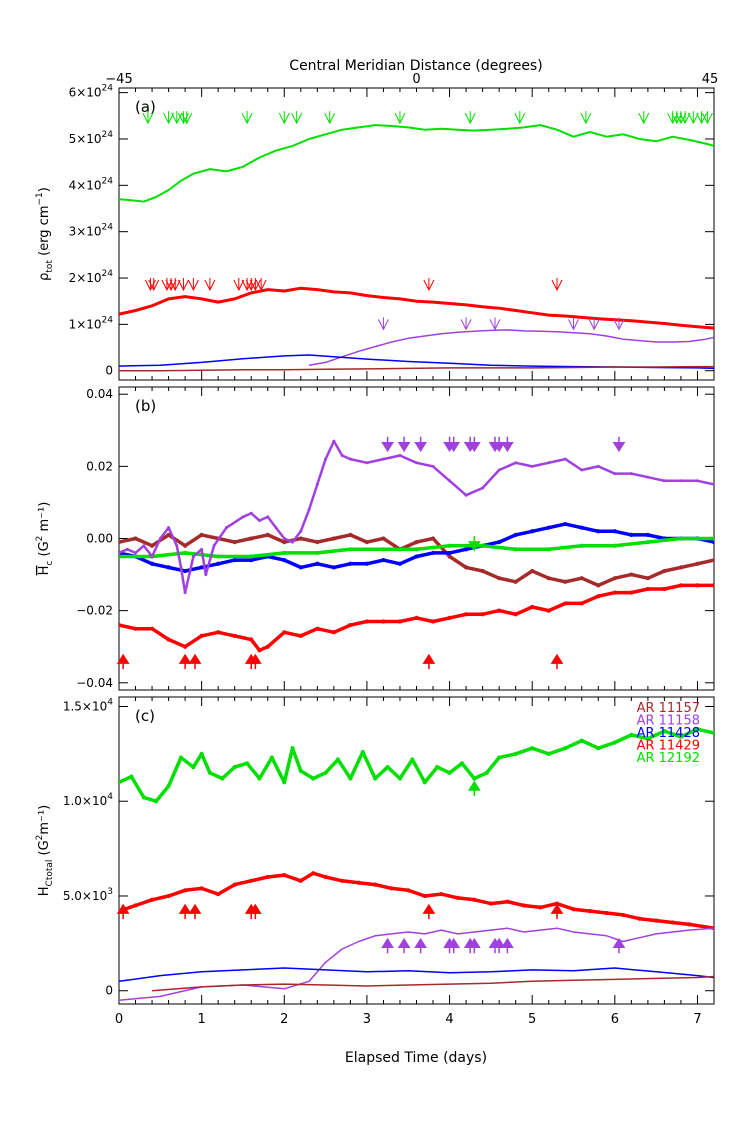 Image resolution: width=747 pixels, height=1121 pixels. Describe the element at coordinates (91, 184) in the screenshot. I see `y-tick-label: 4×10²⁴` at that location.